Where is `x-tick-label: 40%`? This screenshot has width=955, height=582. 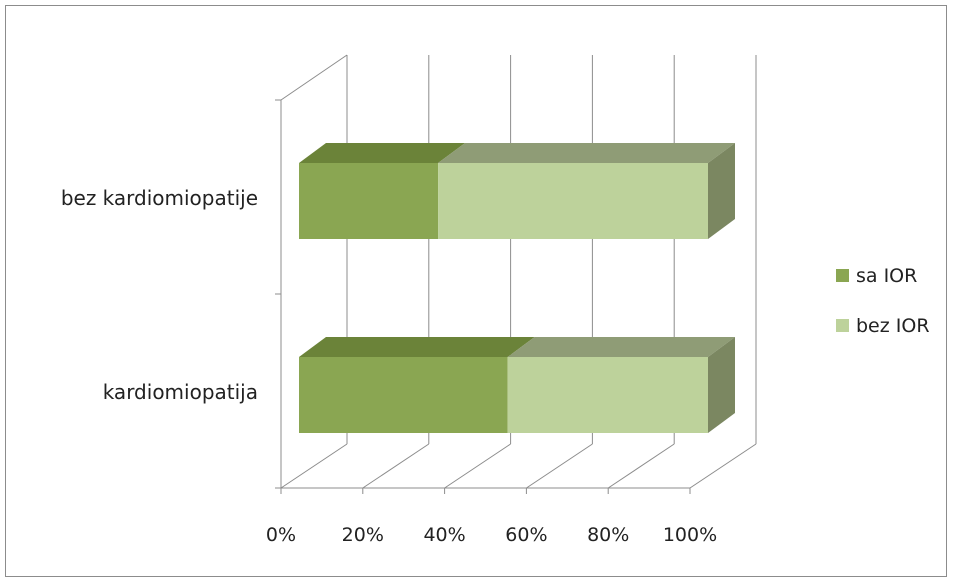 x-tick-label: 40% is located at coordinates (444, 535).